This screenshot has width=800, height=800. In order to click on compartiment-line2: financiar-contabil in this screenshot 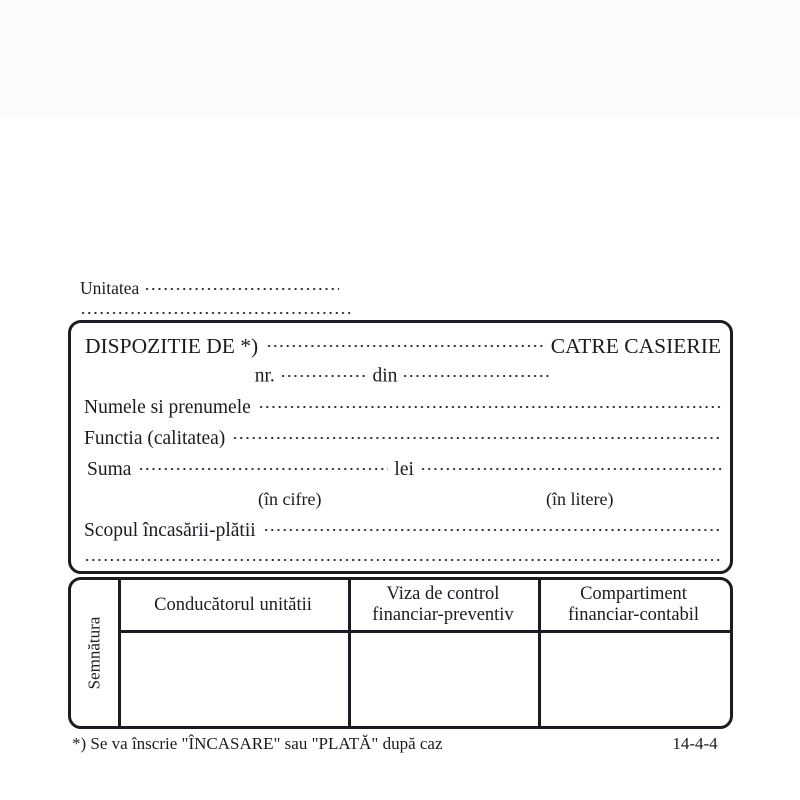, I will do `click(633, 615)`.